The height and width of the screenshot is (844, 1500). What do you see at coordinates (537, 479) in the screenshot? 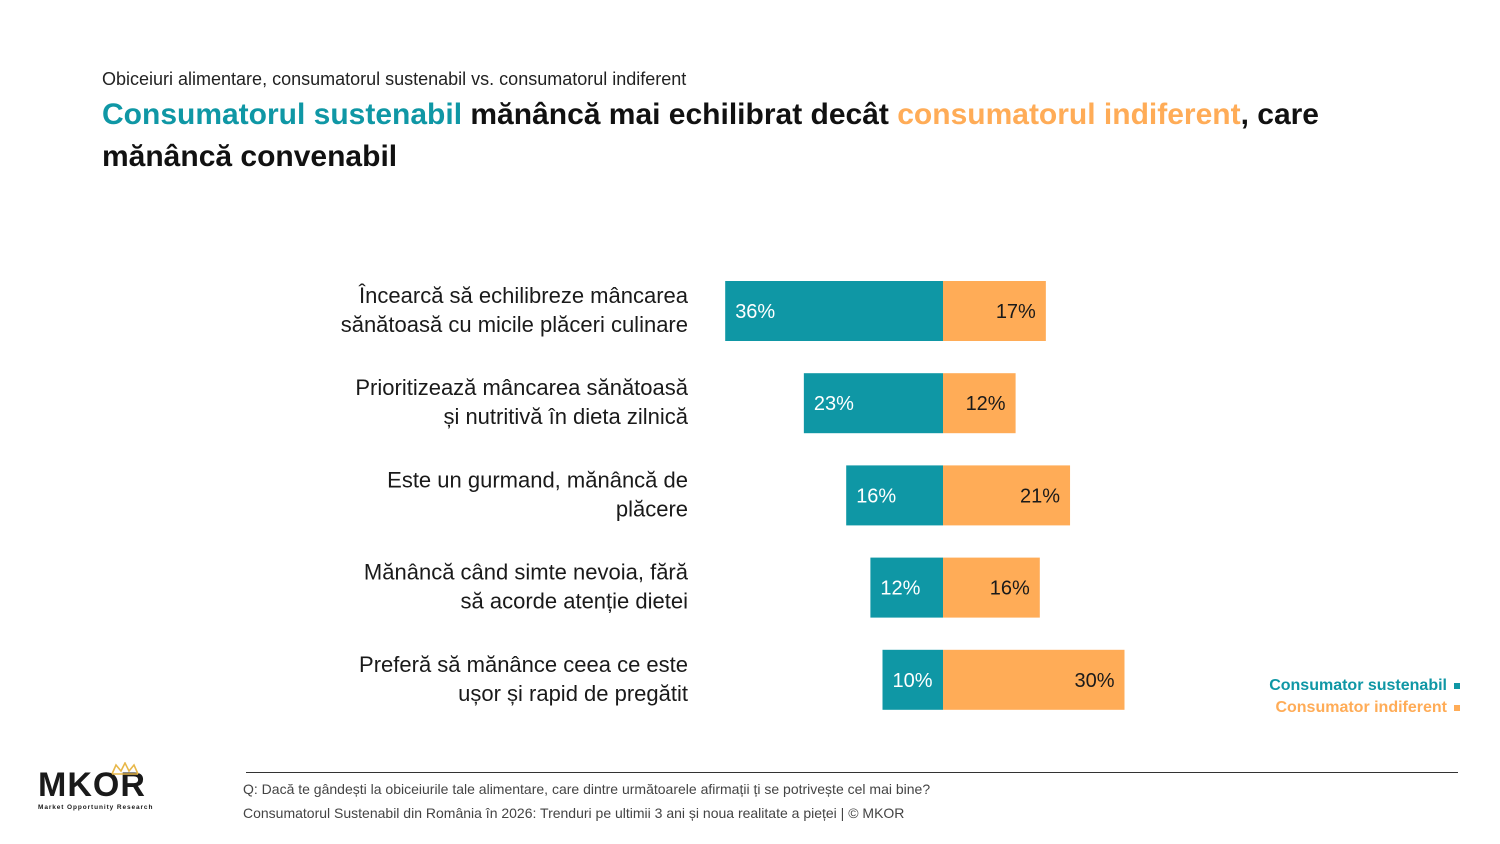
I see `category-label-3-line-1: Este un gurmand, mănâncă de` at bounding box center [537, 479].